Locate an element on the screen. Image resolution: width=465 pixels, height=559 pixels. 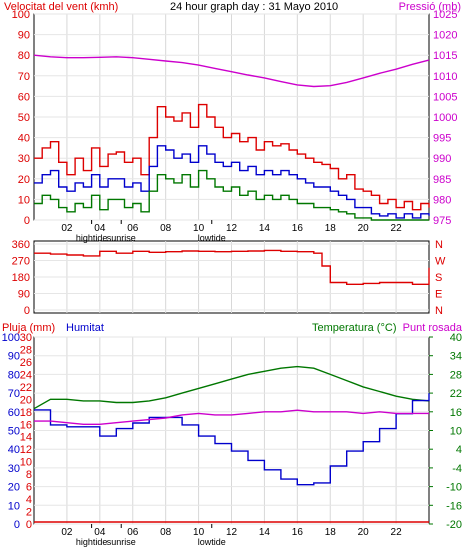
rain-tick: 2 is located at coordinates (29, 513).